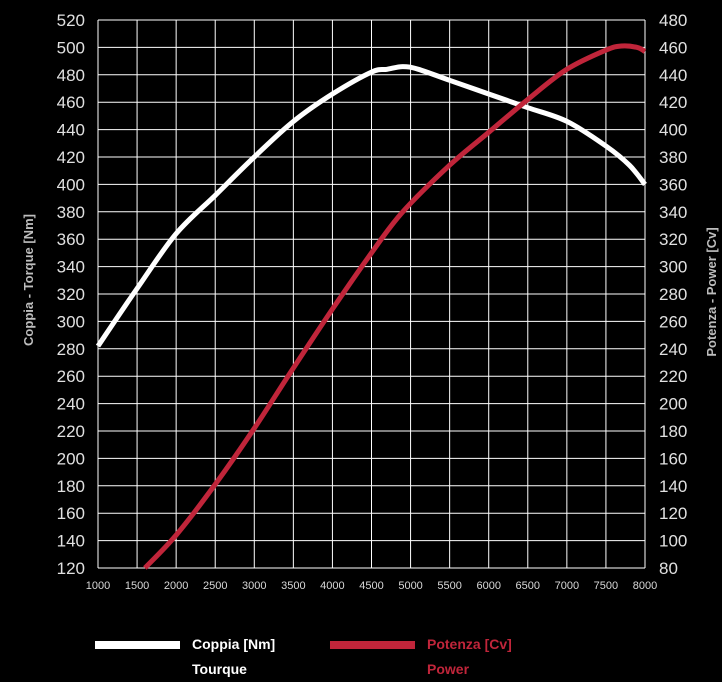 The height and width of the screenshot is (682, 722). What do you see at coordinates (673, 513) in the screenshot?
I see `right-tick-label-2: 120` at bounding box center [673, 513].